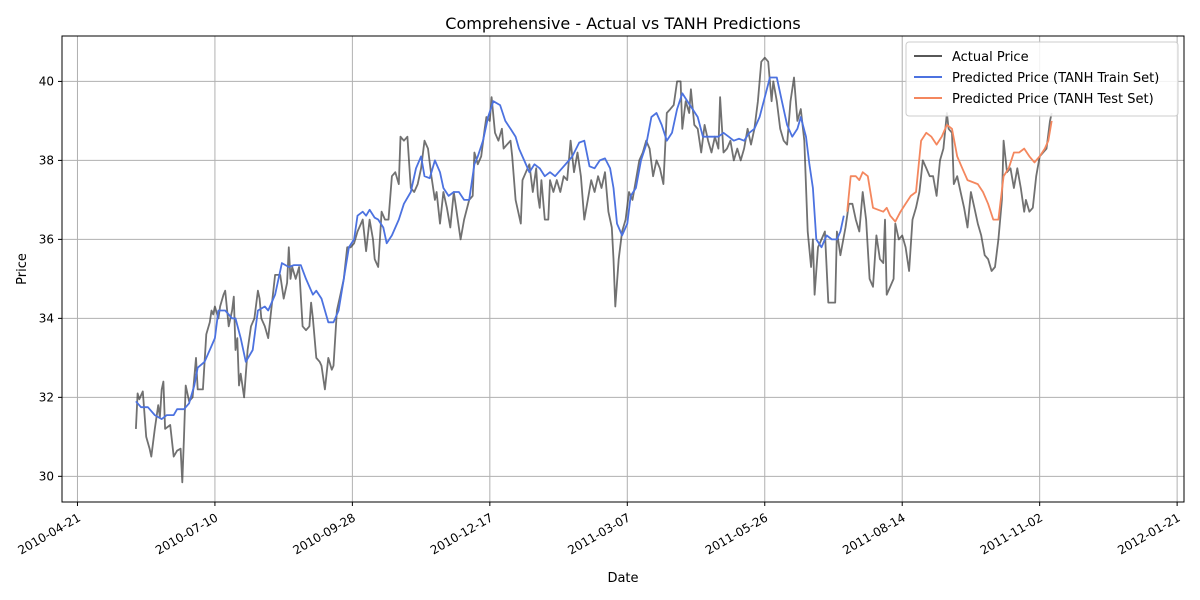  Describe the element at coordinates (46, 476) in the screenshot. I see `y-tick-label: 30` at that location.